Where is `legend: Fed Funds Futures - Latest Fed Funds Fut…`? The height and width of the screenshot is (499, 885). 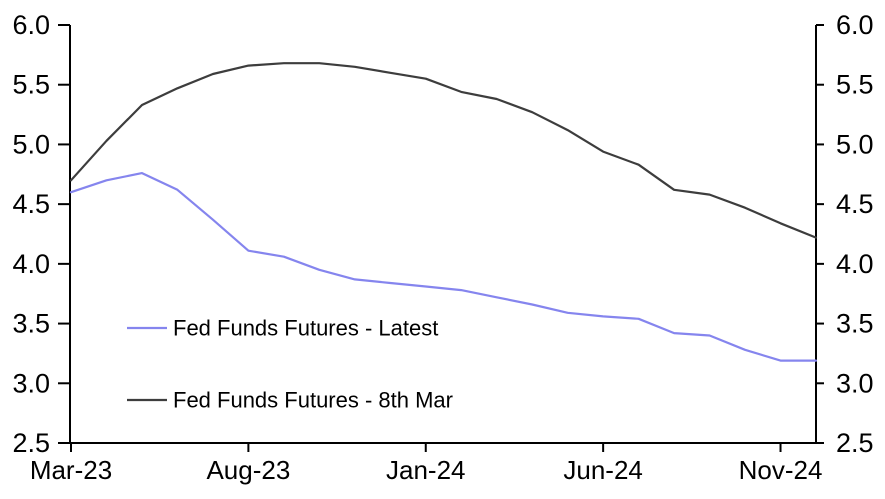
legend: Fed Funds Futures - Latest Fed Funds Fut… is located at coordinates (290, 364).